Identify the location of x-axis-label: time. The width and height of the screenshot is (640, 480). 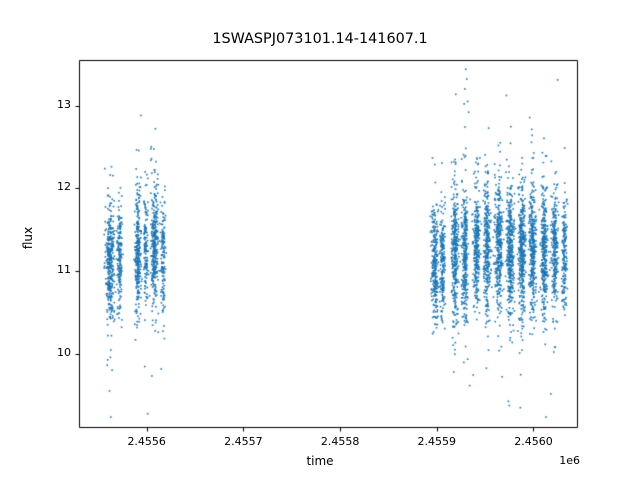
(320, 461).